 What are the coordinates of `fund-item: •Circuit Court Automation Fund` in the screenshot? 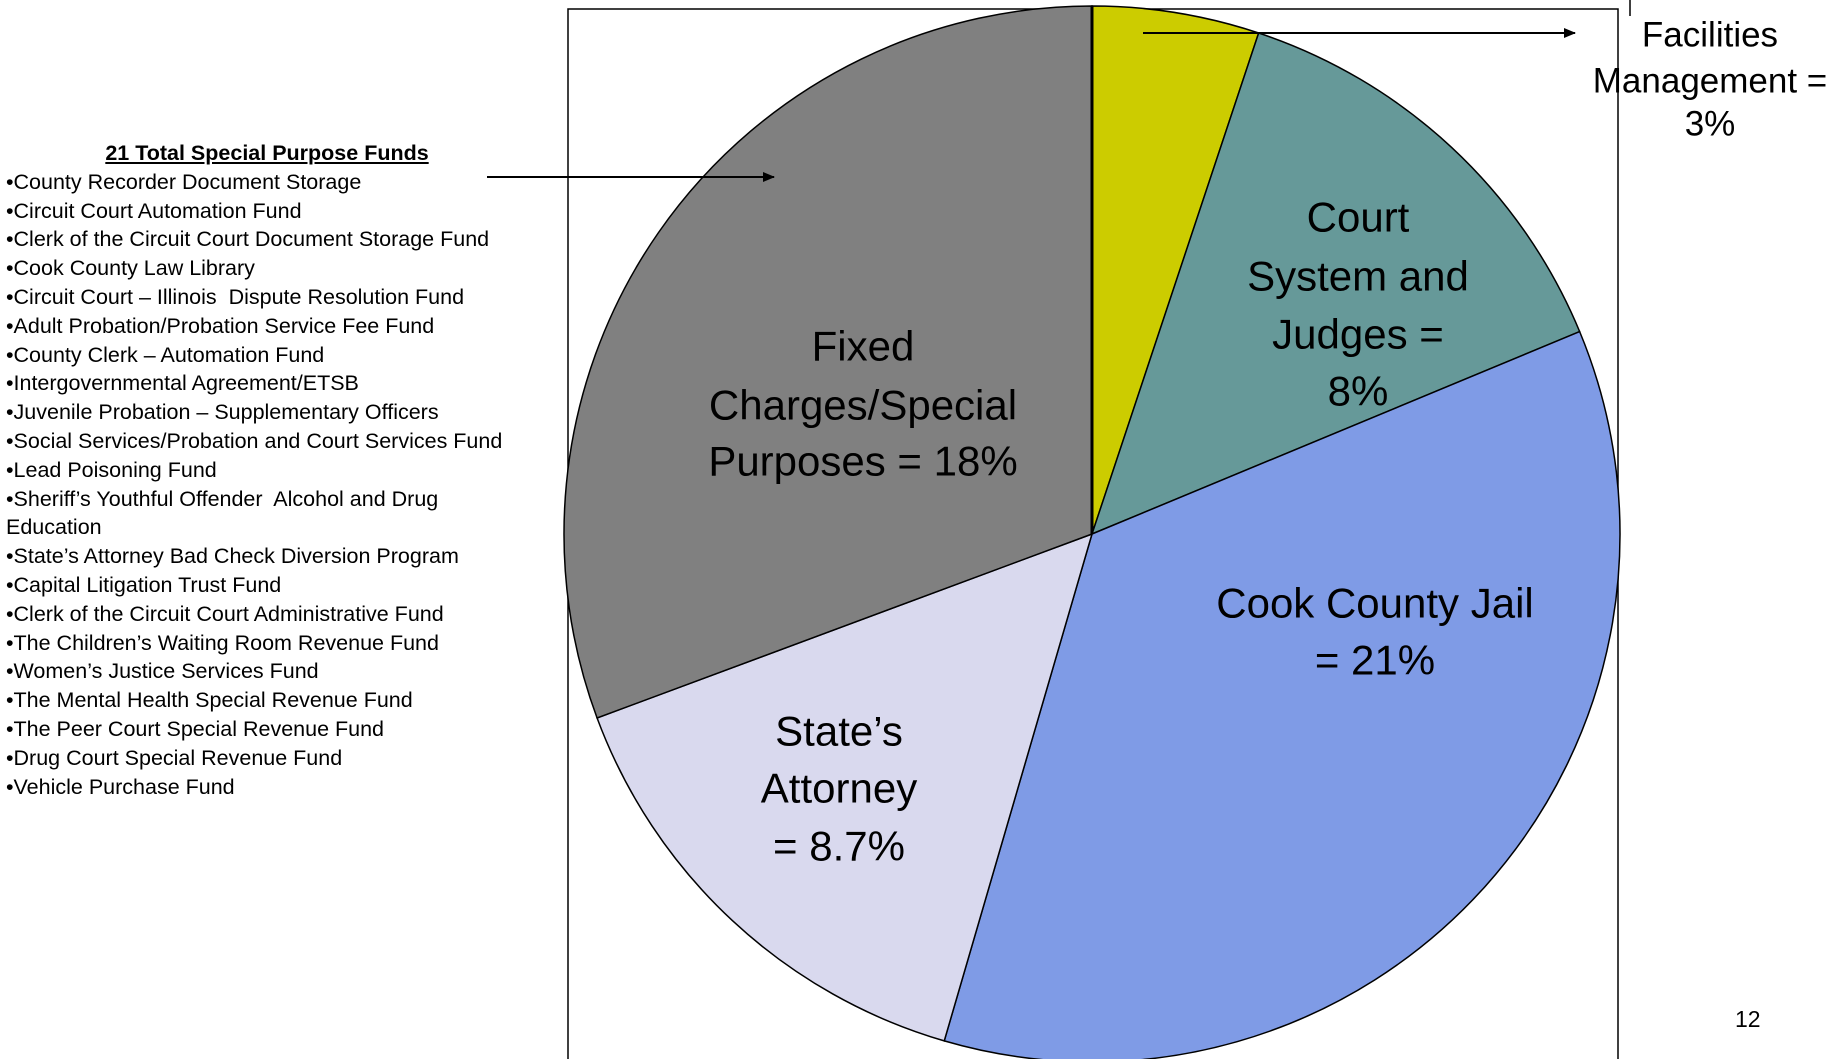 It's located at (154, 210).